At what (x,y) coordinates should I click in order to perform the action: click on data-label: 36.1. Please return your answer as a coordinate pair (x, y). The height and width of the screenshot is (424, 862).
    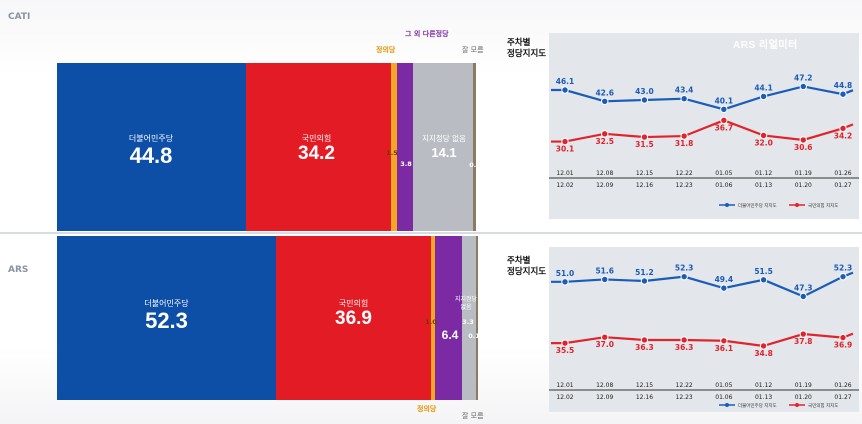
    Looking at the image, I should click on (724, 348).